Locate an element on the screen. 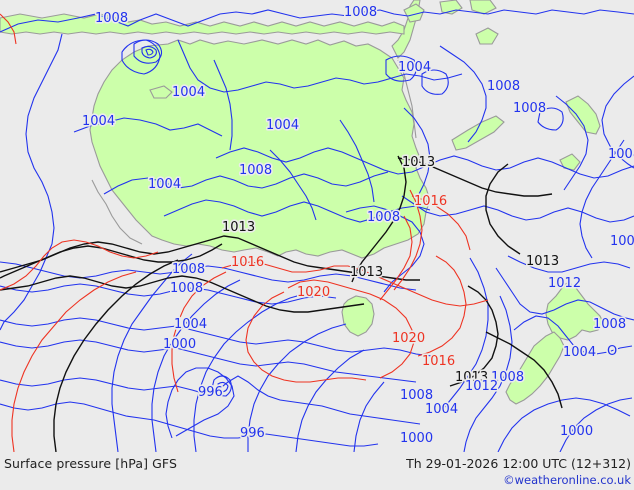  isobar-label-value: 1000 is located at coordinates (416, 438).